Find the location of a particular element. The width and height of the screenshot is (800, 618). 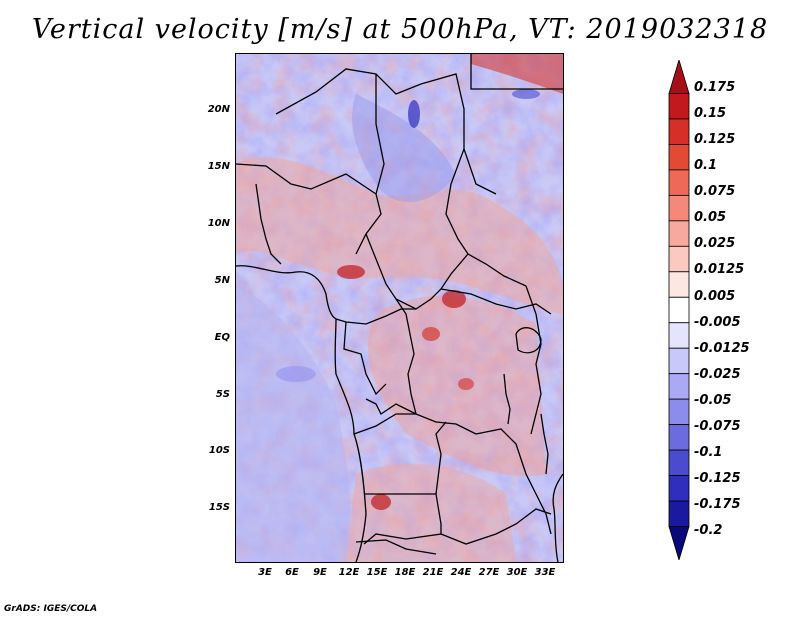

colorbar-label: -0.125 is located at coordinates (717, 478).